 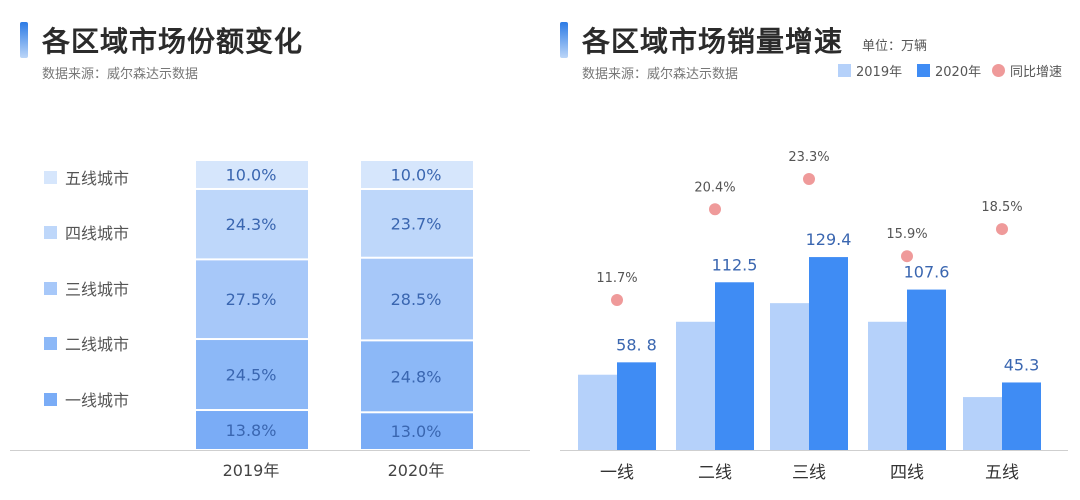 What do you see at coordinates (998, 70) in the screenshot?
I see `legend-dot` at bounding box center [998, 70].